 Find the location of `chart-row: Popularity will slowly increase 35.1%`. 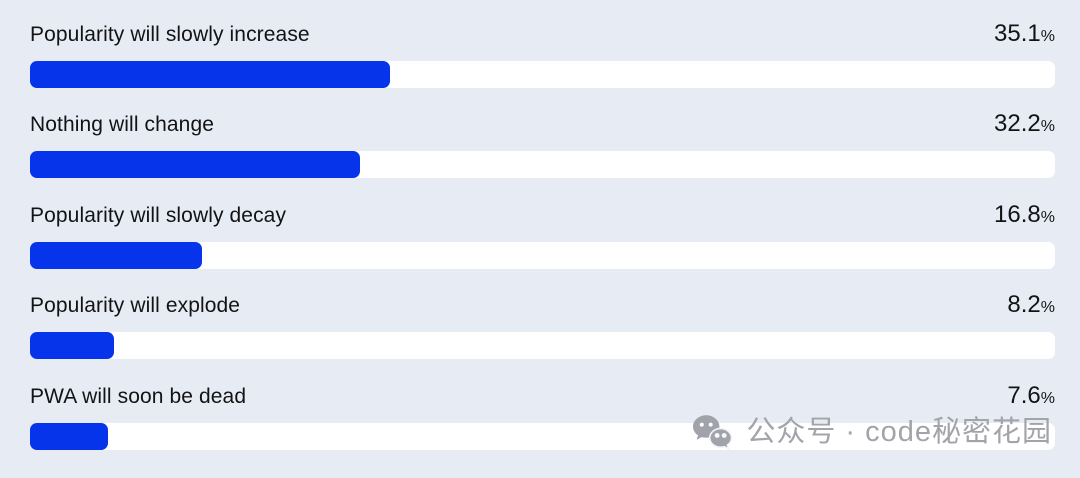

chart-row: Popularity will slowly increase 35.1% is located at coordinates (542, 54).